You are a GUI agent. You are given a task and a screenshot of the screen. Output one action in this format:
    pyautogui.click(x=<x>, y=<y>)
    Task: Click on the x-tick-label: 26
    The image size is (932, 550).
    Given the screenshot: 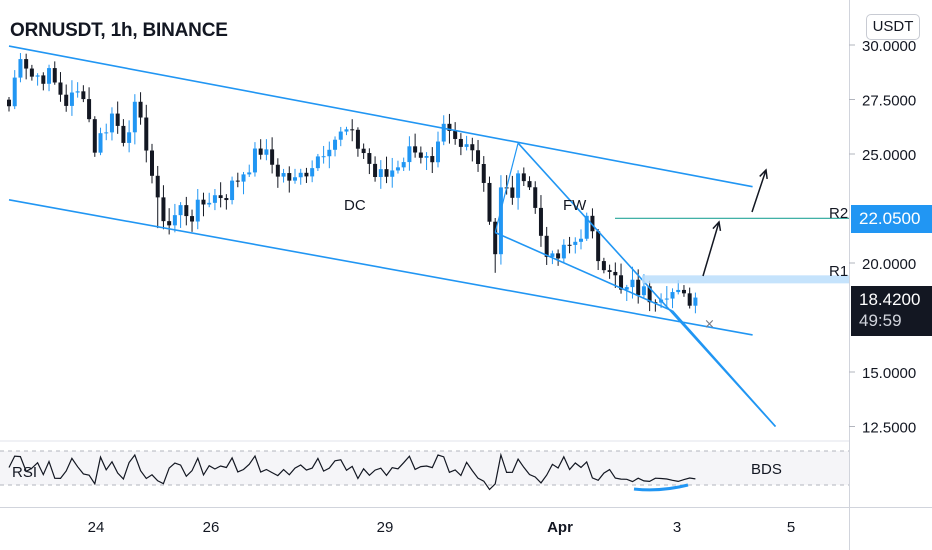 What is the action you would take?
    pyautogui.click(x=211, y=527)
    